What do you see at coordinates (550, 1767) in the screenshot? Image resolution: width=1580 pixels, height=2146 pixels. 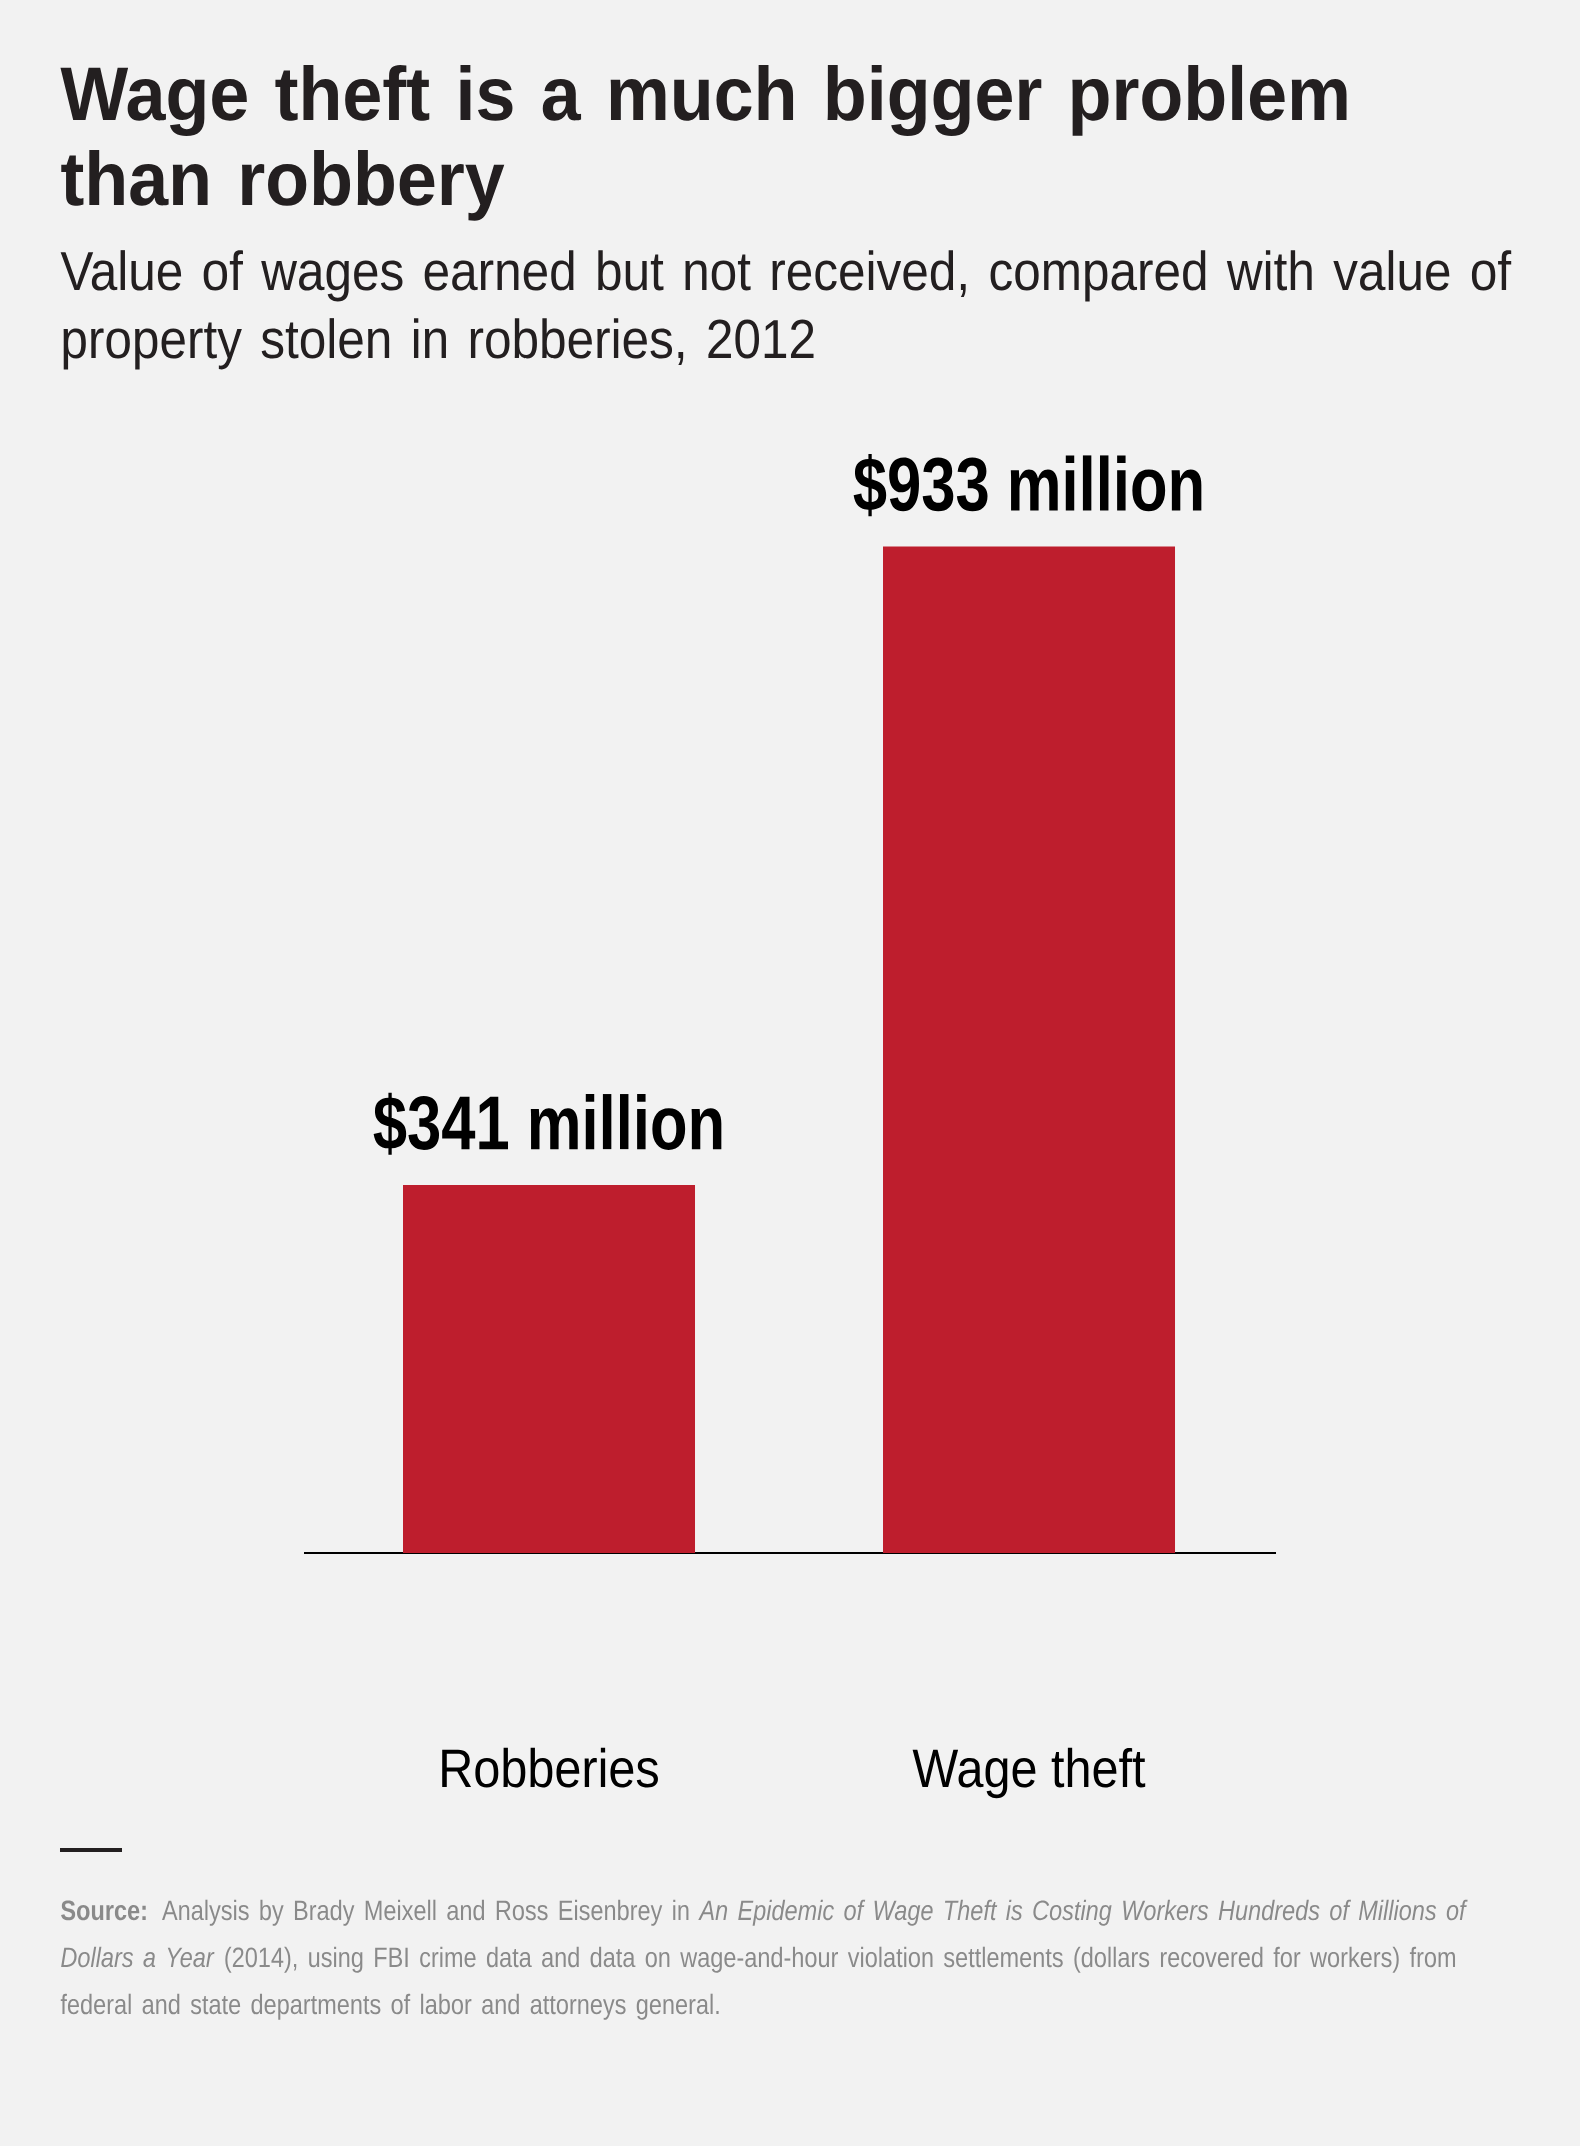 I see `x-tick-label: Robberies` at bounding box center [550, 1767].